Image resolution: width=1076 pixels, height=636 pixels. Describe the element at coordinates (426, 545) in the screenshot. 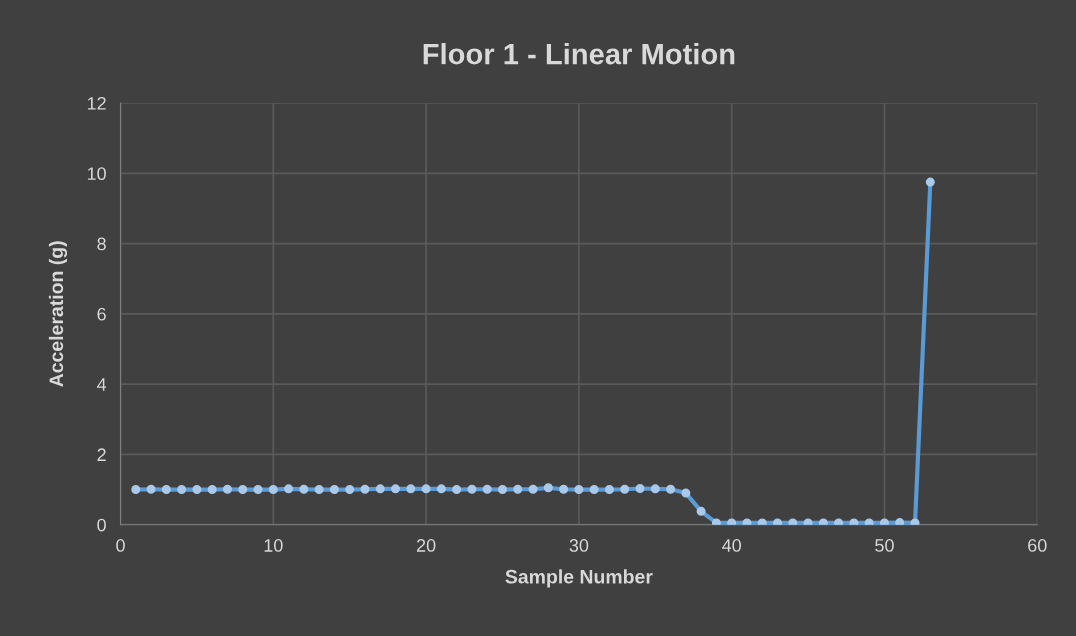

I see `x-tick-label: 20` at that location.